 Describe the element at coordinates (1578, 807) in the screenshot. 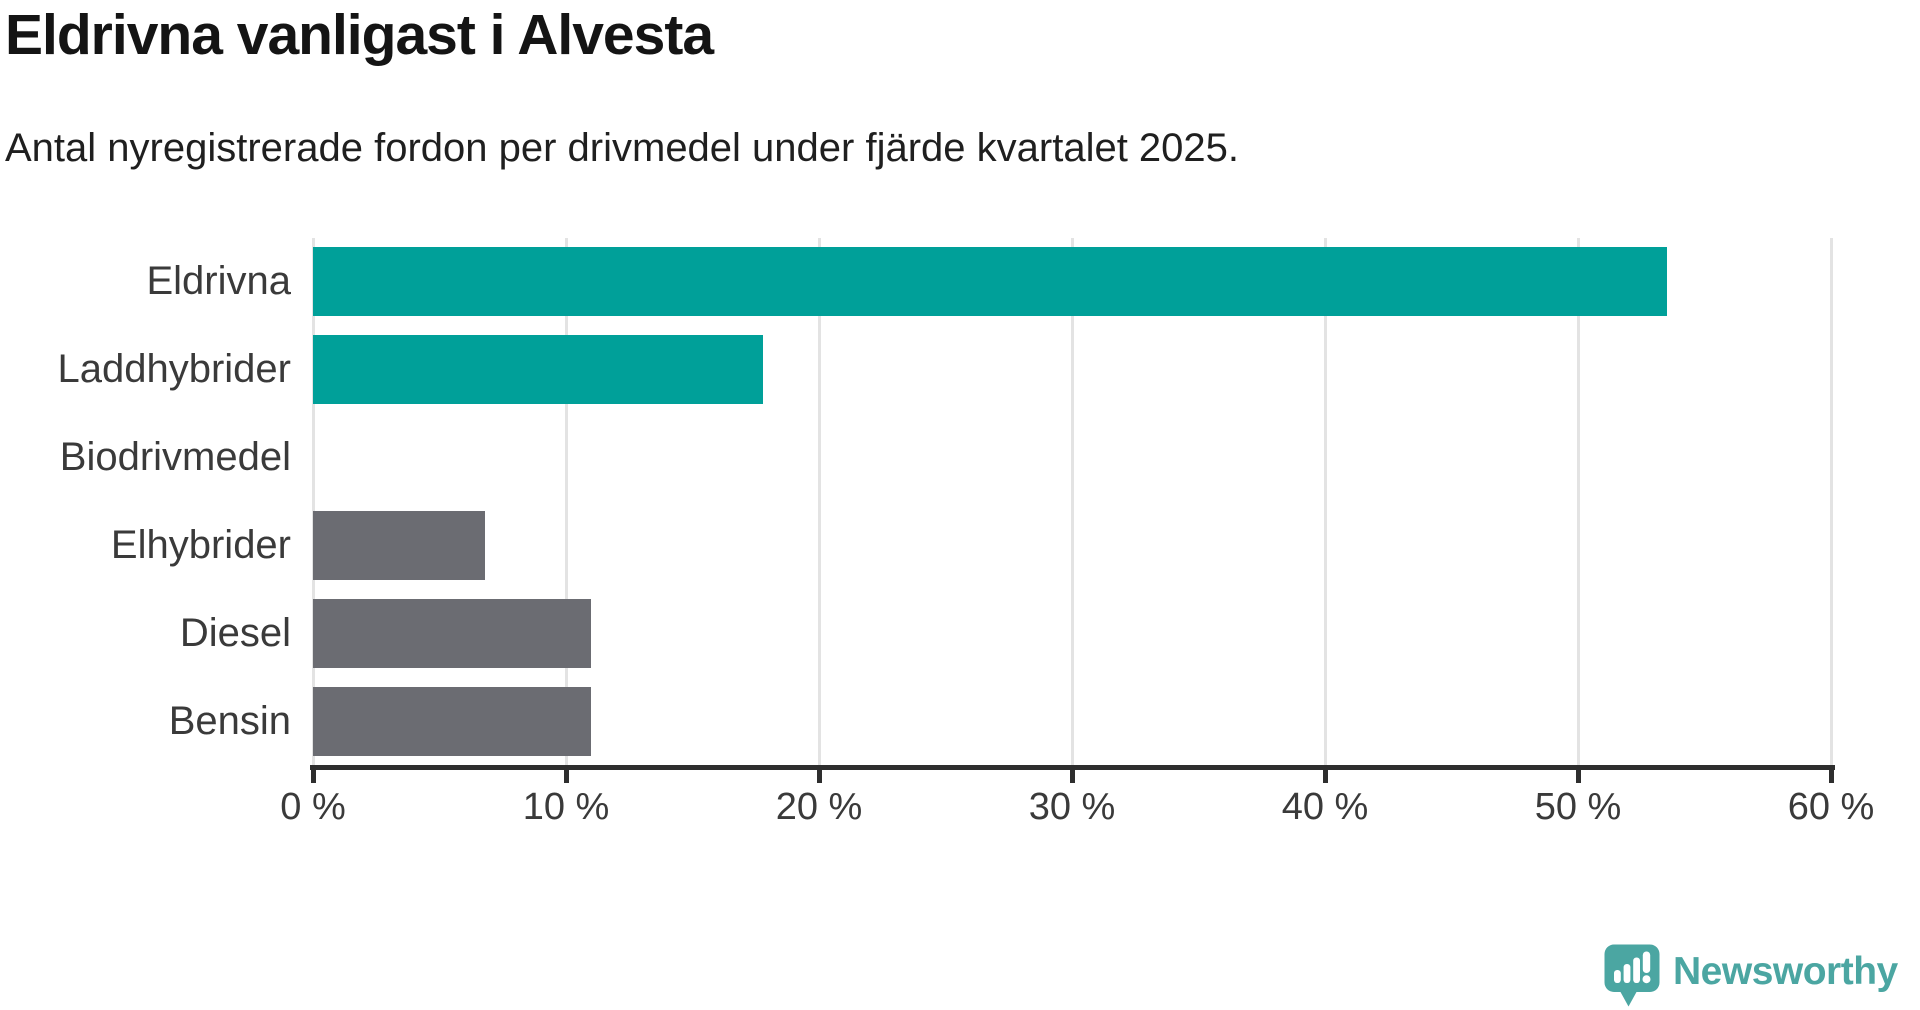

I see `axis-tick-label: 50 %` at that location.